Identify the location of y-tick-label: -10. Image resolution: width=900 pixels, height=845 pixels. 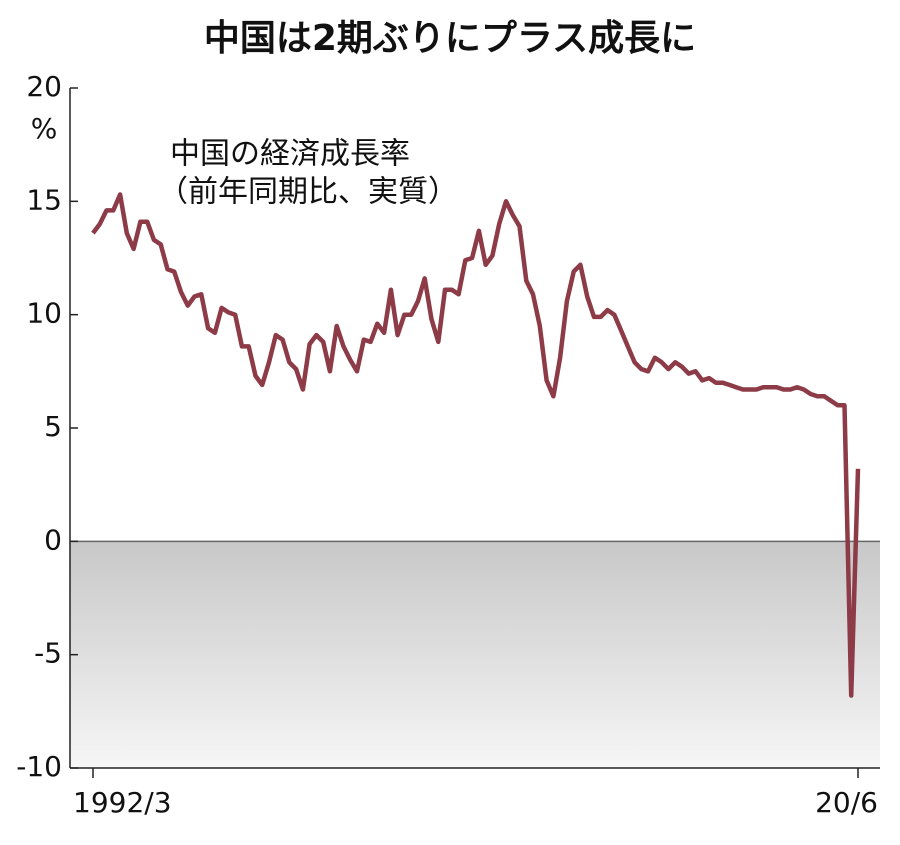
(39, 766).